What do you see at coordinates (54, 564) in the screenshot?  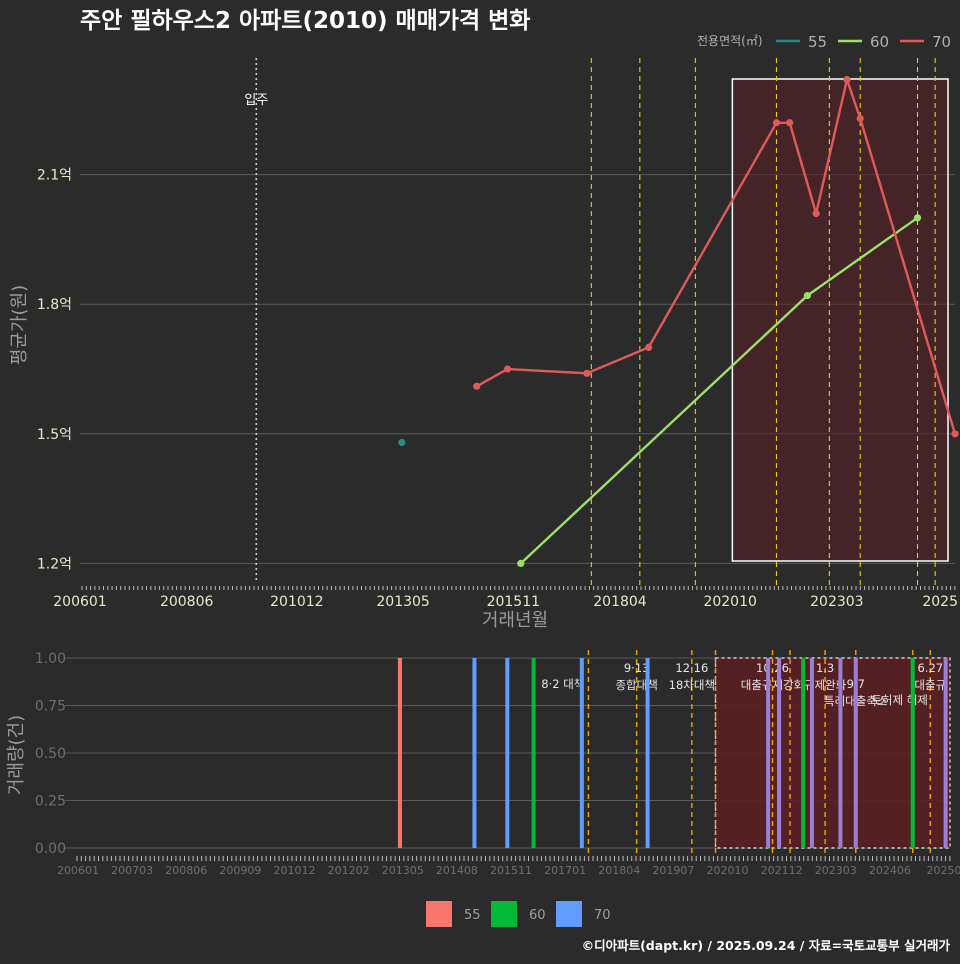 I see `y-tick-label: 1.2억` at bounding box center [54, 564].